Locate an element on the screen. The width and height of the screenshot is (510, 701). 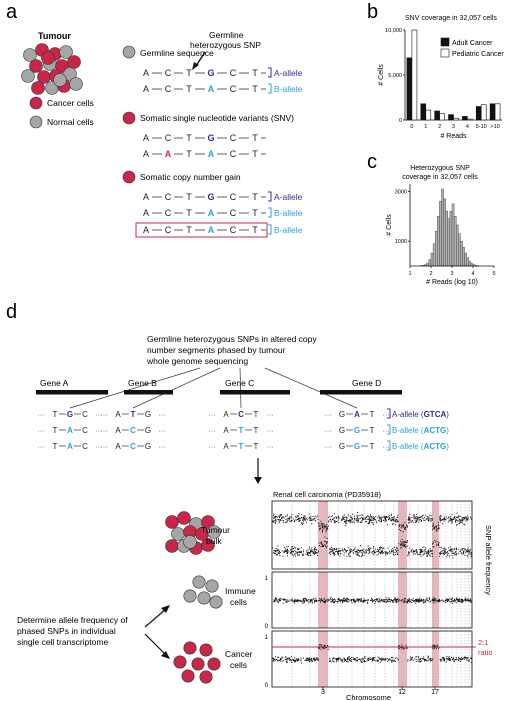
allele-label: A-allele is located at coordinates (288, 73).